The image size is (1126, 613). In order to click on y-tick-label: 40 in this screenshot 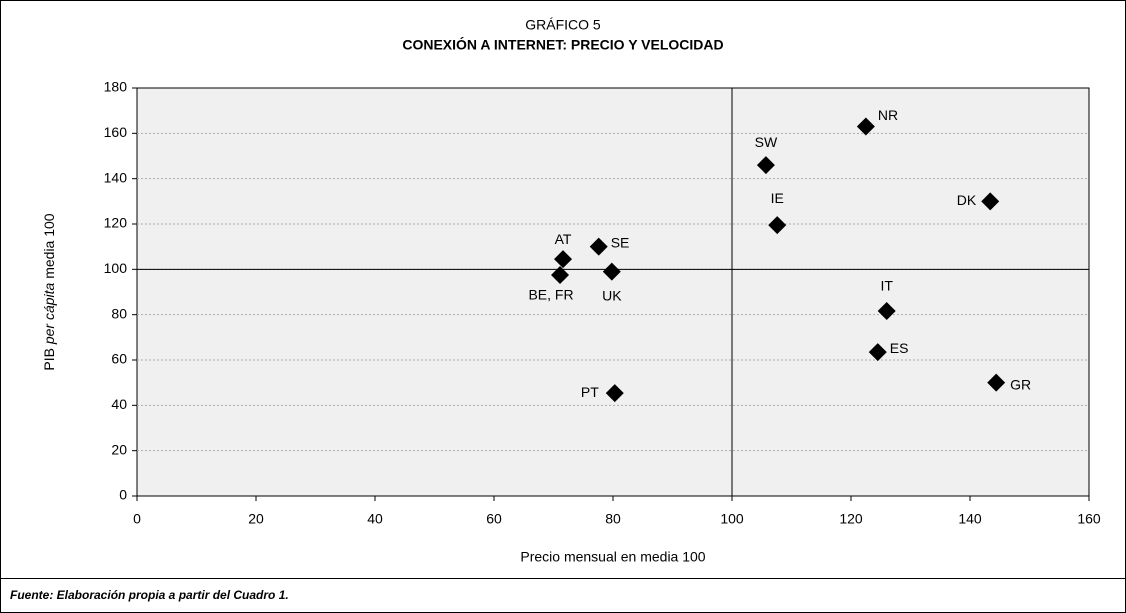, I will do `click(119, 404)`.